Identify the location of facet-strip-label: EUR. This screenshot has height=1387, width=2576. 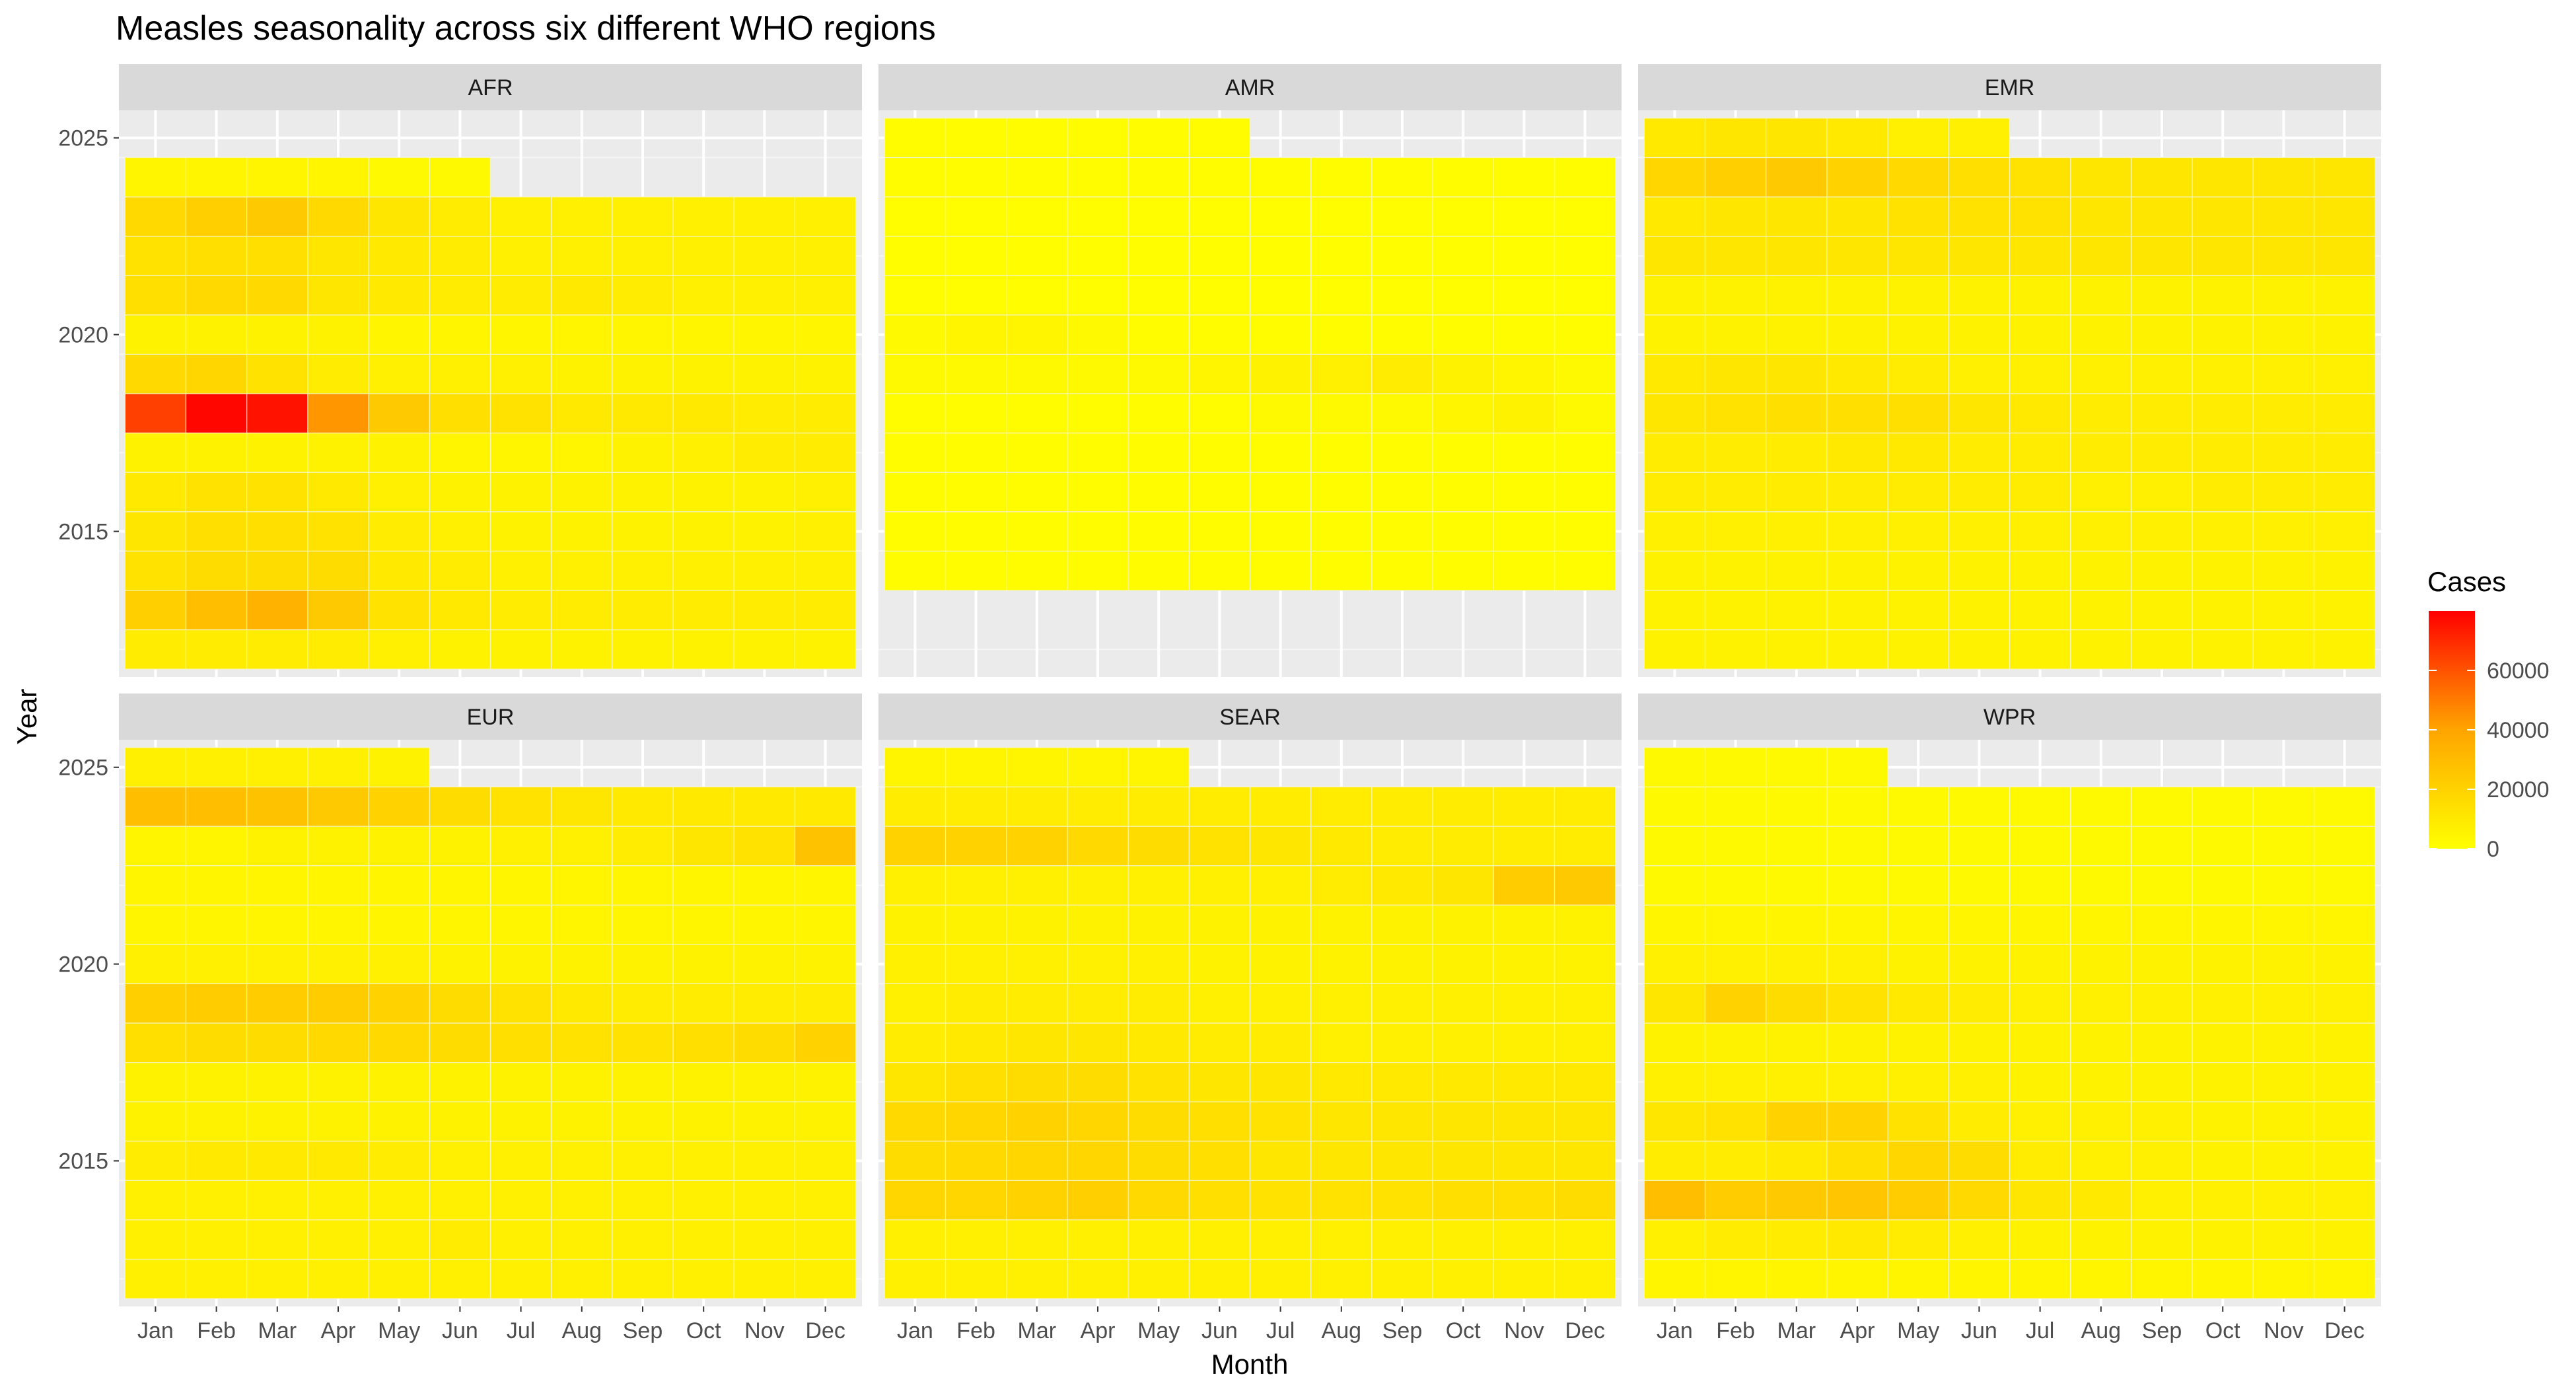
(491, 717).